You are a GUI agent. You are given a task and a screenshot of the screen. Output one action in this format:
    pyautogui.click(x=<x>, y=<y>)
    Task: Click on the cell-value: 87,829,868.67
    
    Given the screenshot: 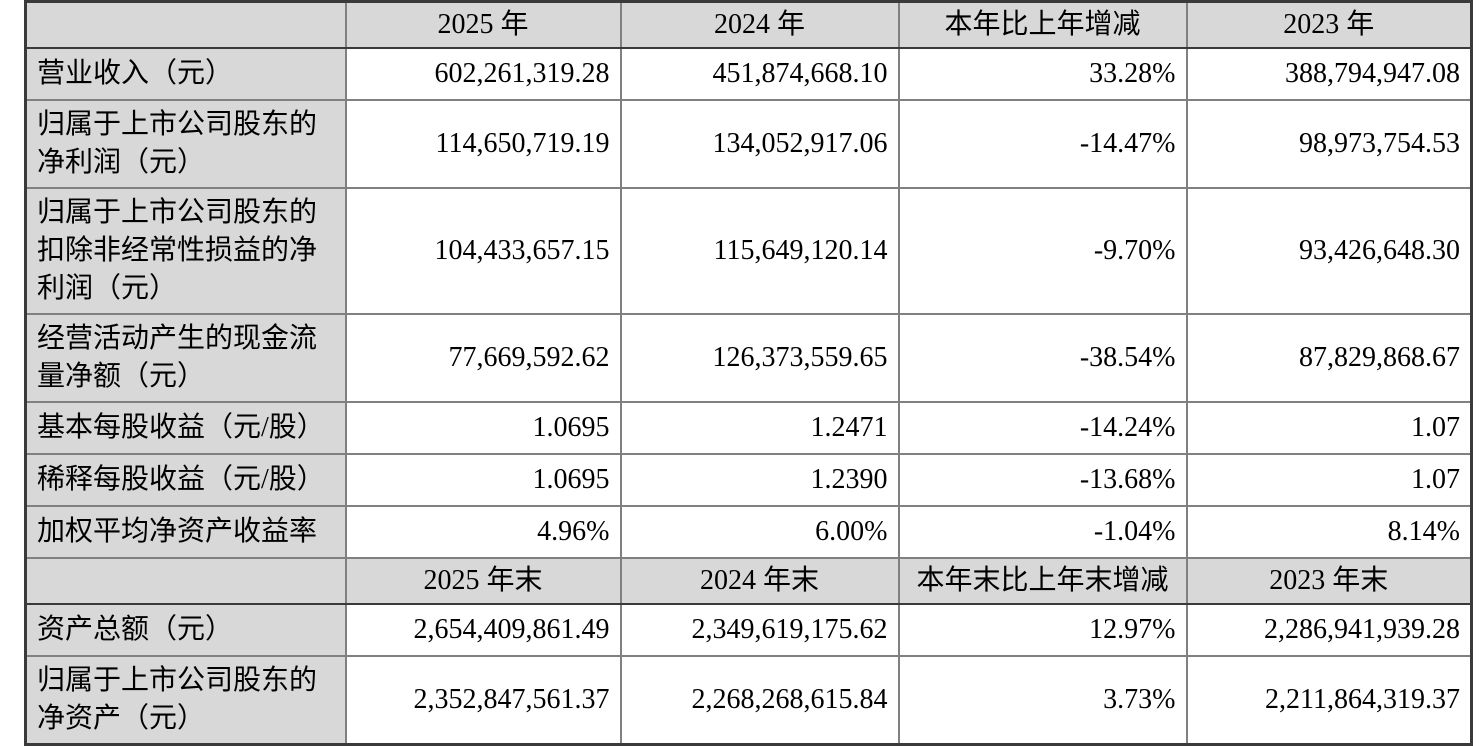 What is the action you would take?
    pyautogui.click(x=1329, y=358)
    